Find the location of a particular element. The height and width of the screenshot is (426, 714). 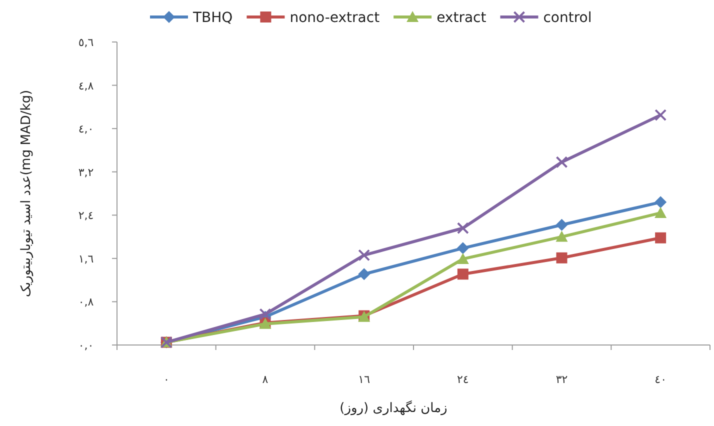

x-tick-label: ٠ is located at coordinates (166, 379).